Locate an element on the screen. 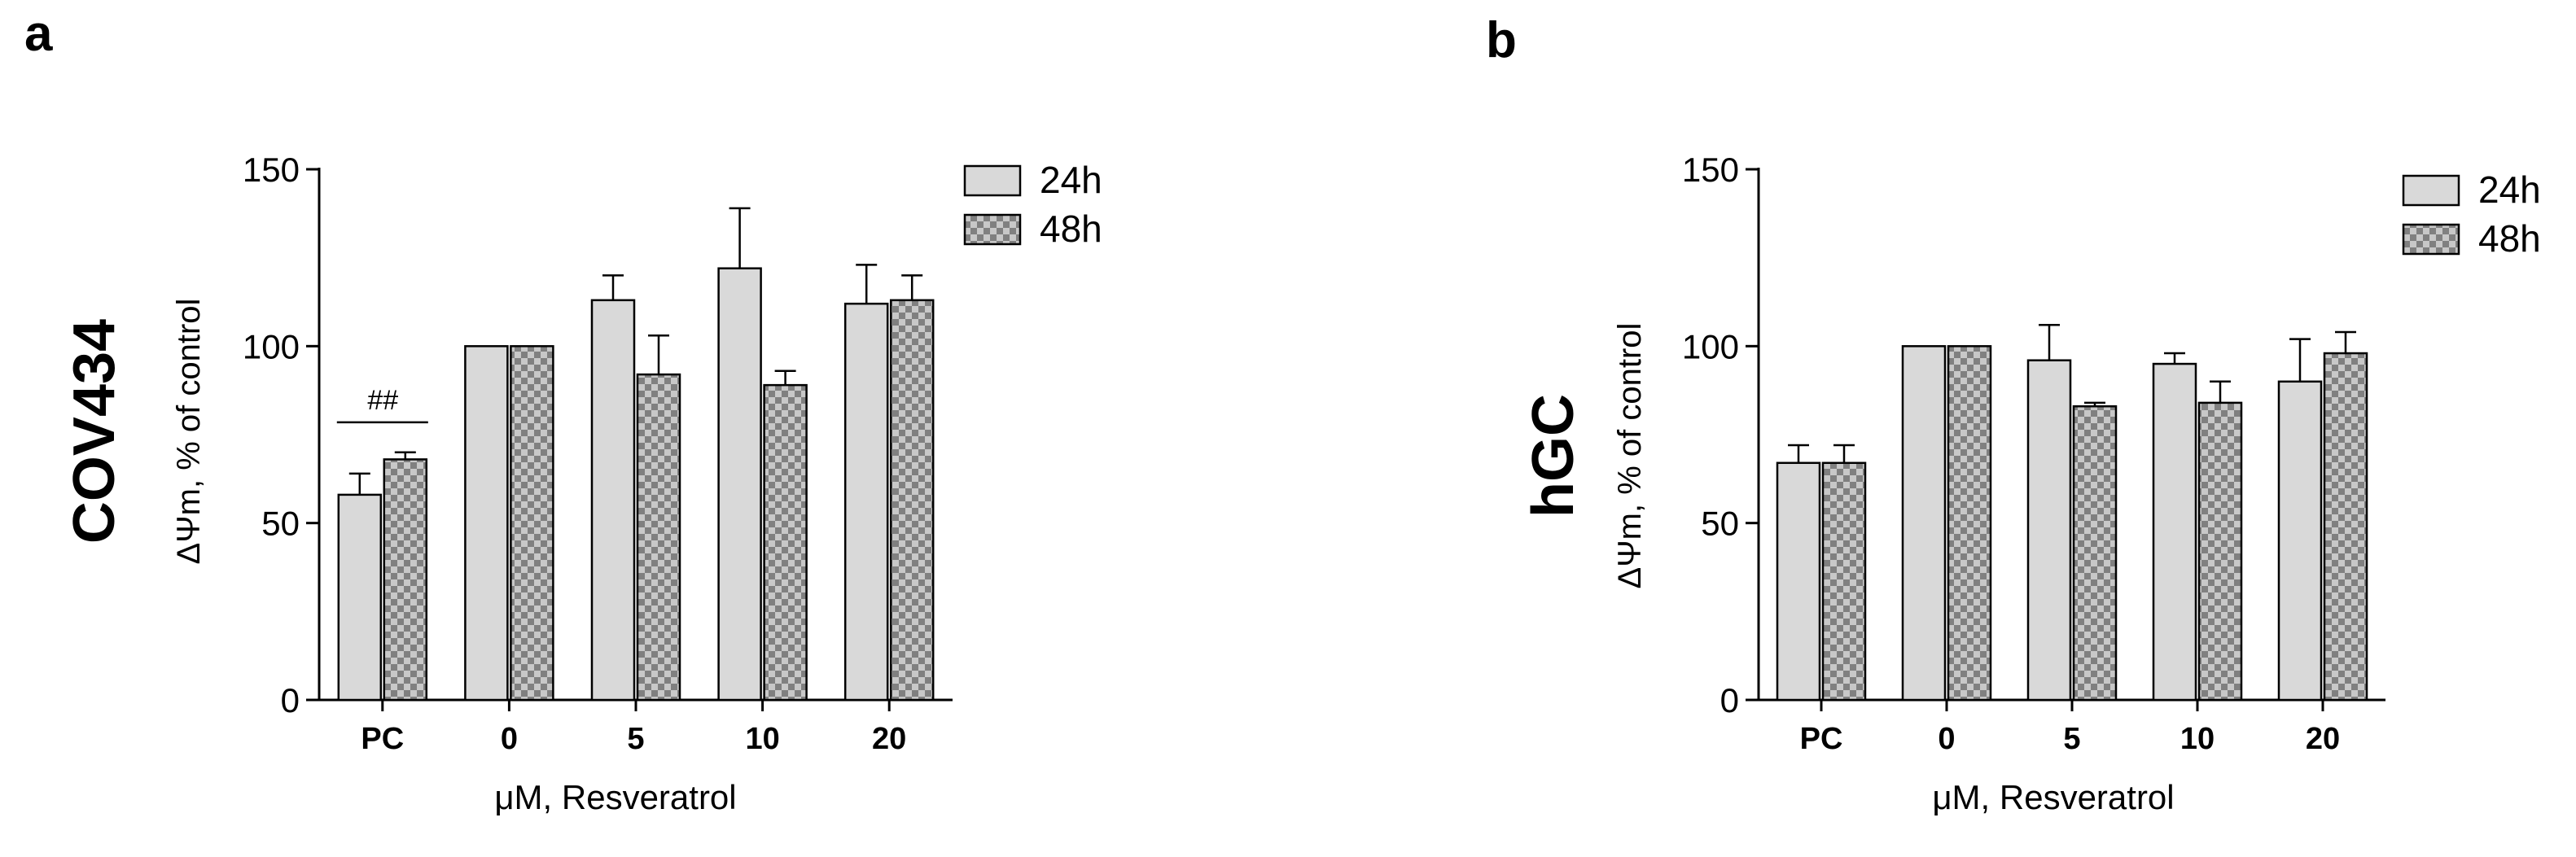  panel-letter: b is located at coordinates (1501, 40).